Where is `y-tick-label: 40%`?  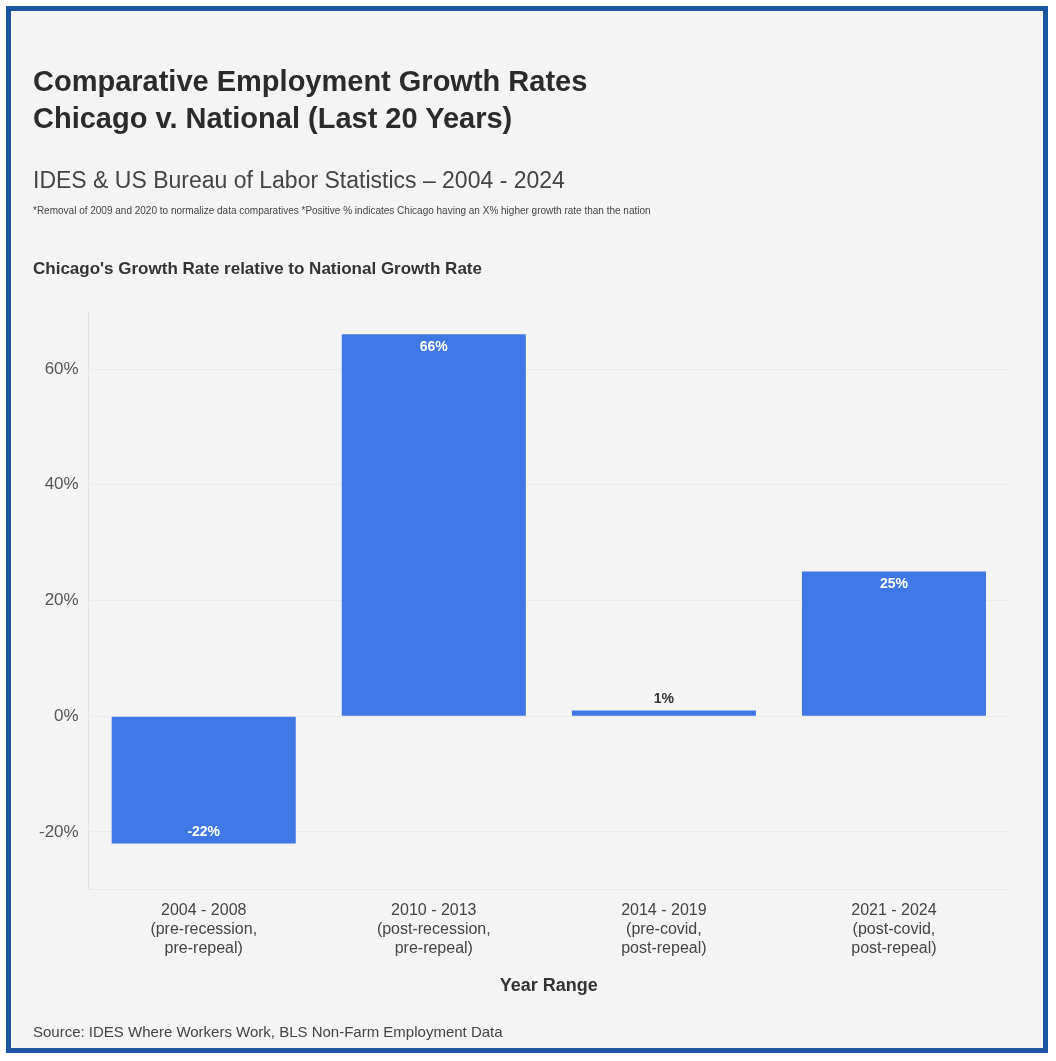 y-tick-label: 40% is located at coordinates (61, 484).